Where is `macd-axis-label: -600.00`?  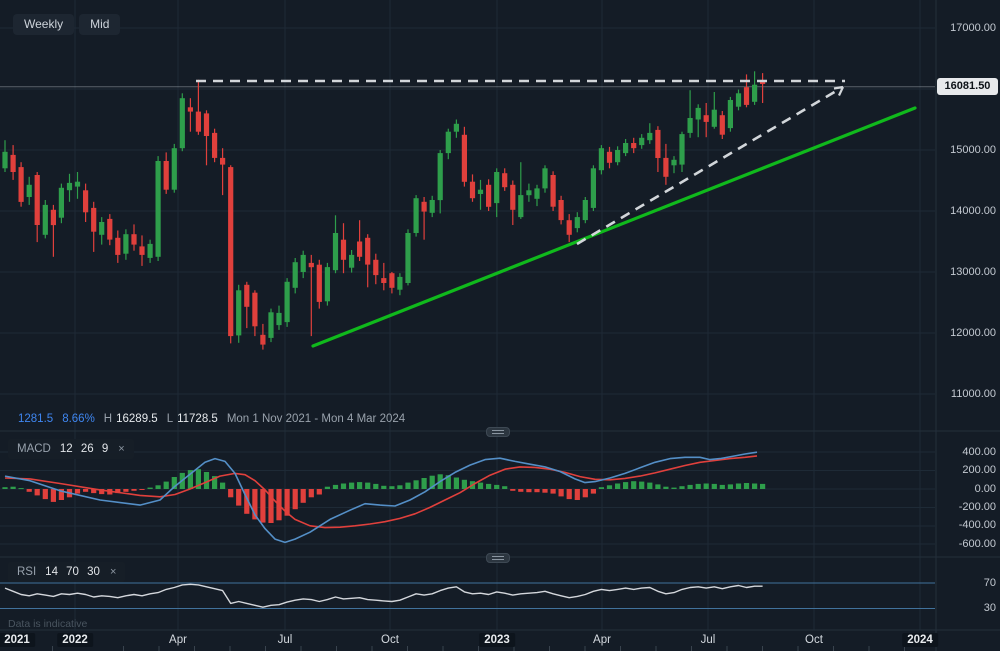
macd-axis-label: -600.00 is located at coordinates (977, 544).